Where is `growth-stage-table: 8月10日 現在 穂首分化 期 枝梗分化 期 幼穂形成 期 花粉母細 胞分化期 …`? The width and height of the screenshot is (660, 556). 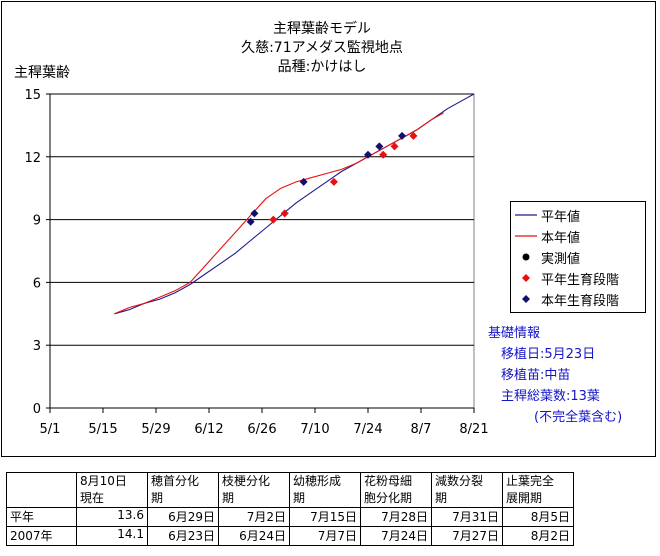
growth-stage-table: 8月10日 現在 穂首分化 期 枝梗分化 期 幼穂形成 期 花粉母細 胞分化期 … is located at coordinates (290, 509).